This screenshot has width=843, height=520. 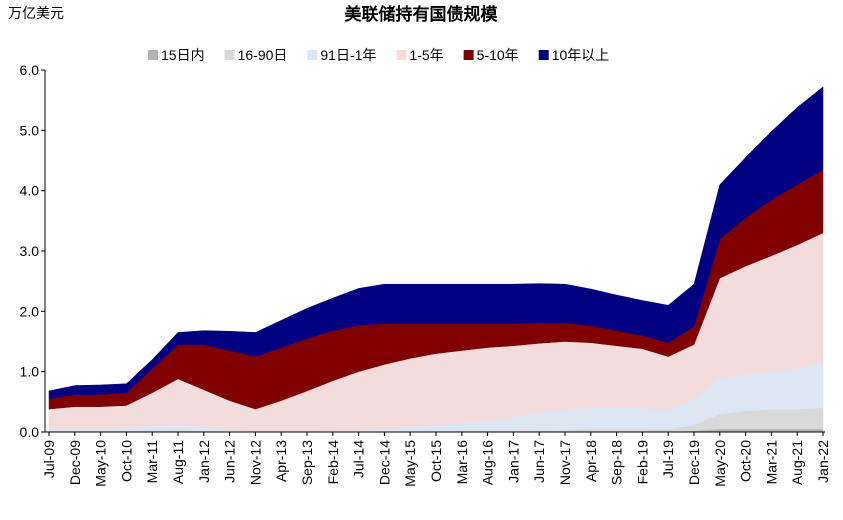 I want to click on x-tick-label: Apr-13, so click(x=281, y=461).